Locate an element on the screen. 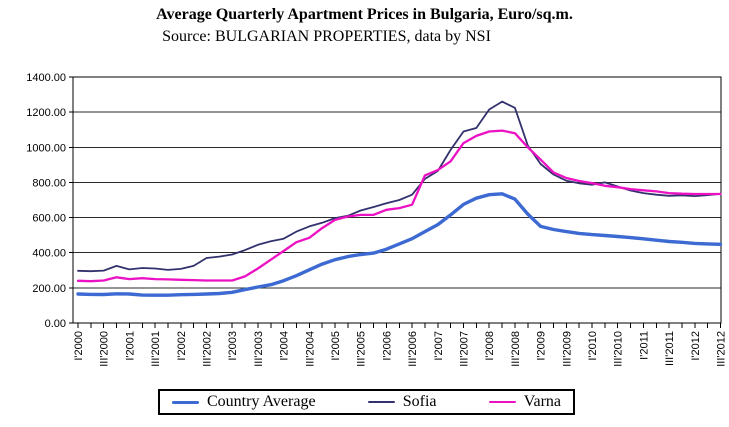 The image size is (729, 427). svg-text: III'2006 is located at coordinates (413, 349).